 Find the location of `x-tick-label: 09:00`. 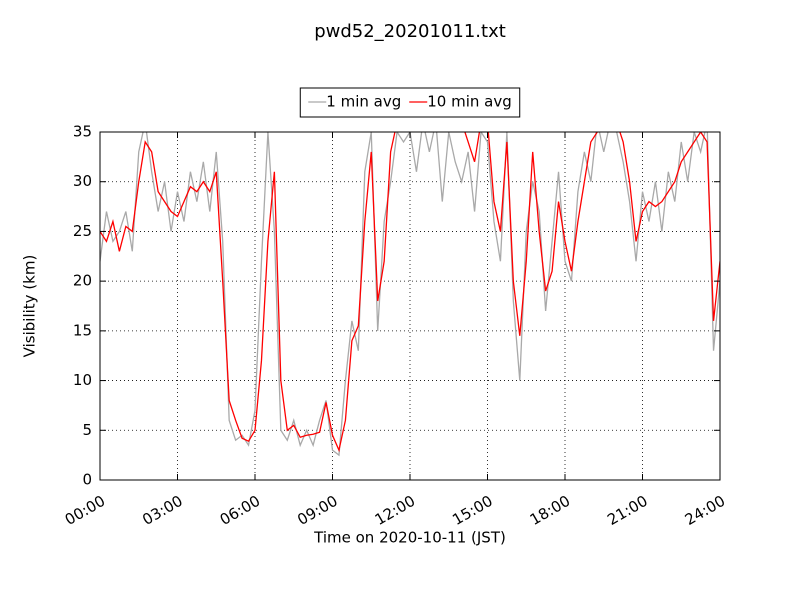

x-tick-label: 09:00 is located at coordinates (317, 510).